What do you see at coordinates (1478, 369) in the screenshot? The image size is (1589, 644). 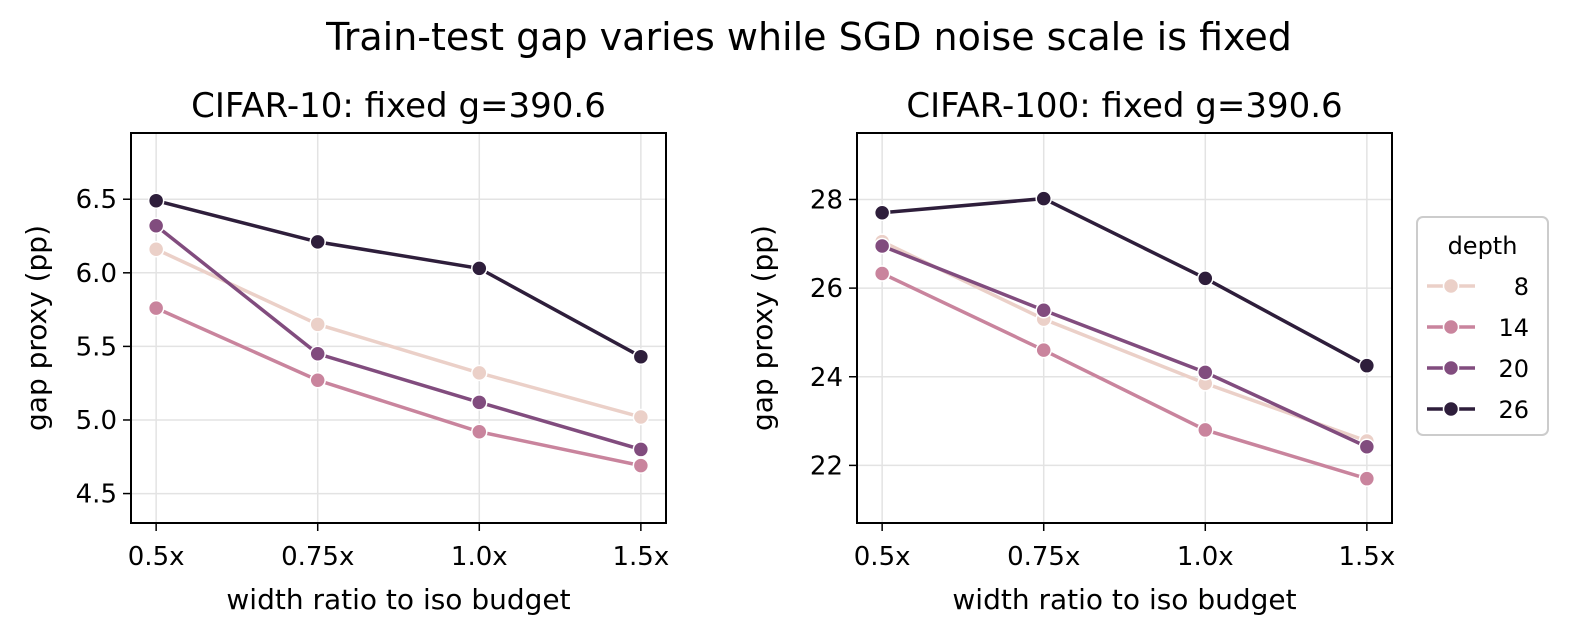 I see `legend-entry: 20` at bounding box center [1478, 369].